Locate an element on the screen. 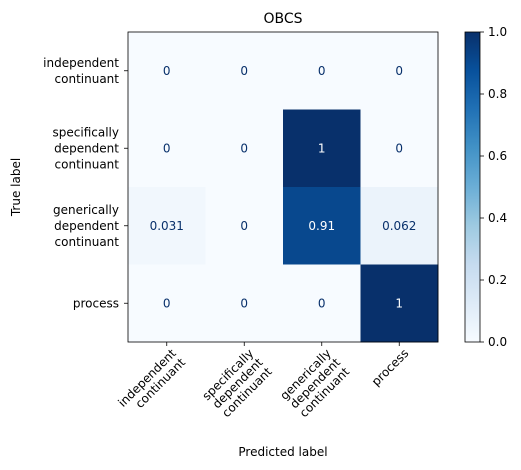 This screenshot has height=470, width=521. cell-label-r0-c3: 0 is located at coordinates (399, 71).